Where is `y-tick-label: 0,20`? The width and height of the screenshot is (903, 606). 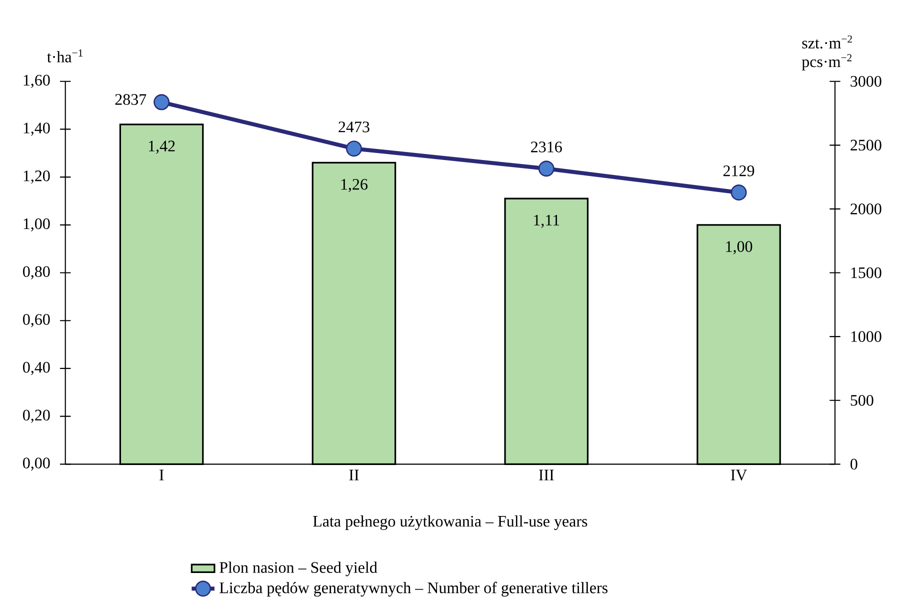
y-tick-label: 0,20 is located at coordinates (36, 417).